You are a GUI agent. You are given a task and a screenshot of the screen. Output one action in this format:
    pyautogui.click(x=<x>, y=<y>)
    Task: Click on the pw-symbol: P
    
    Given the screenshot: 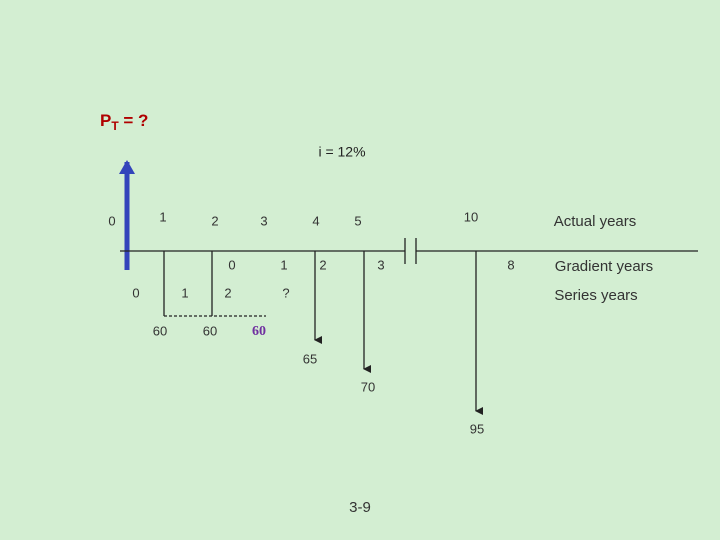 What is the action you would take?
    pyautogui.click(x=105, y=120)
    